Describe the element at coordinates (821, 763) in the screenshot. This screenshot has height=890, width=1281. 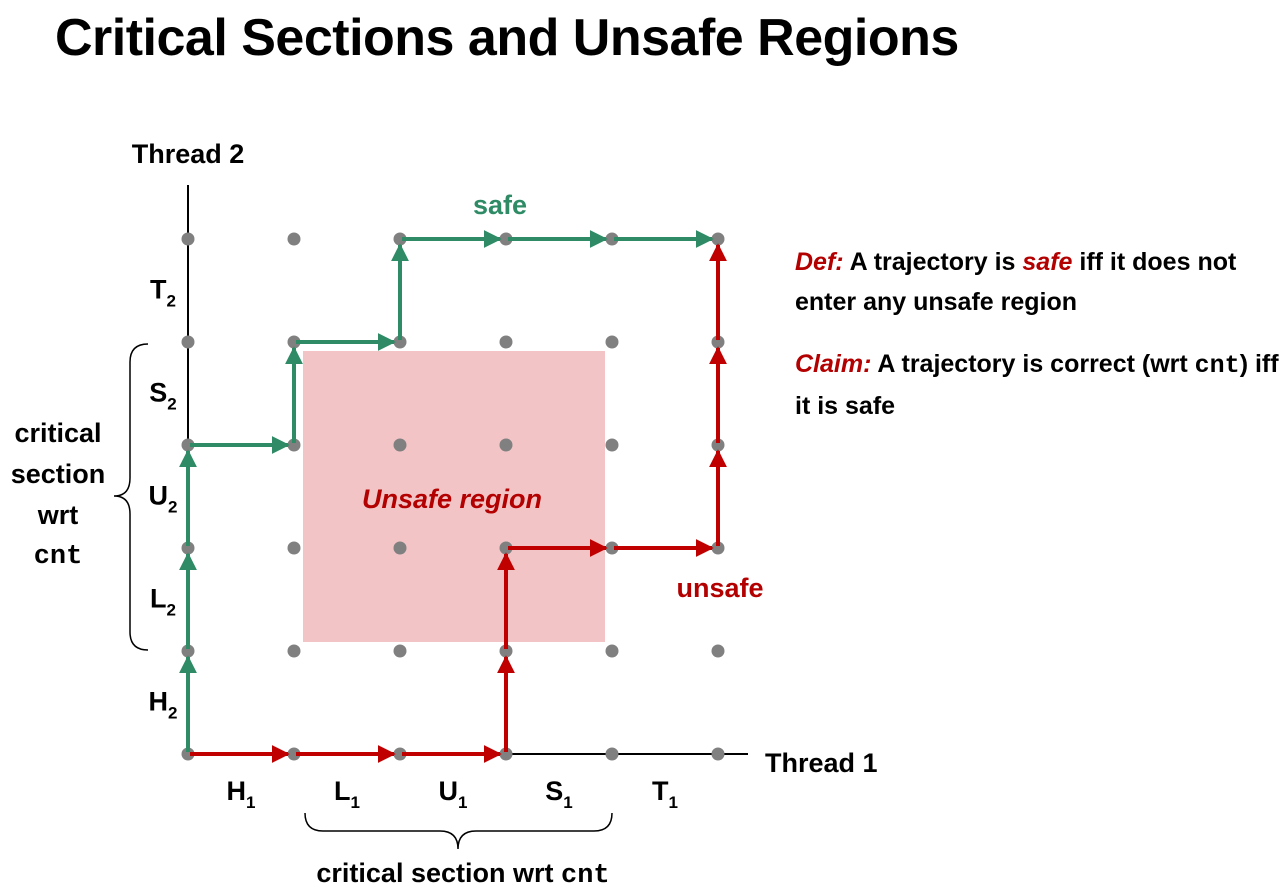
I see `x-axis-label: Thread 1` at that location.